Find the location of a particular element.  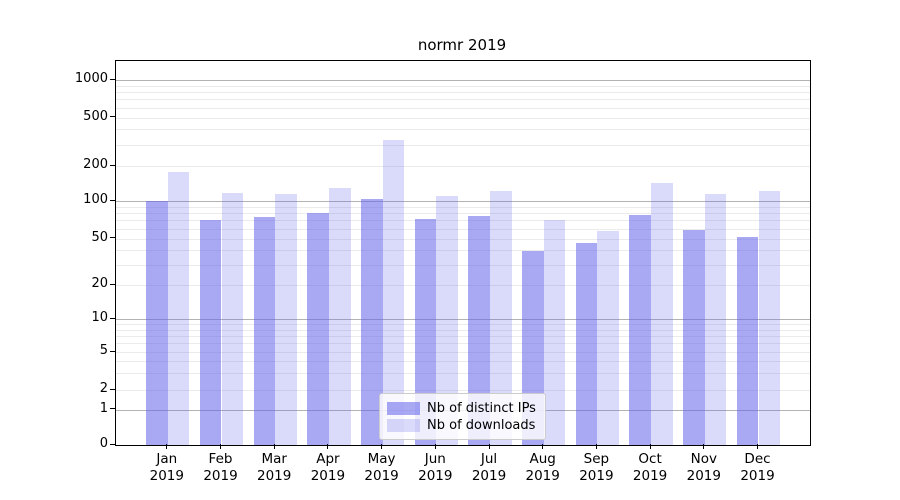

x-tick-month: Feb is located at coordinates (220, 459).